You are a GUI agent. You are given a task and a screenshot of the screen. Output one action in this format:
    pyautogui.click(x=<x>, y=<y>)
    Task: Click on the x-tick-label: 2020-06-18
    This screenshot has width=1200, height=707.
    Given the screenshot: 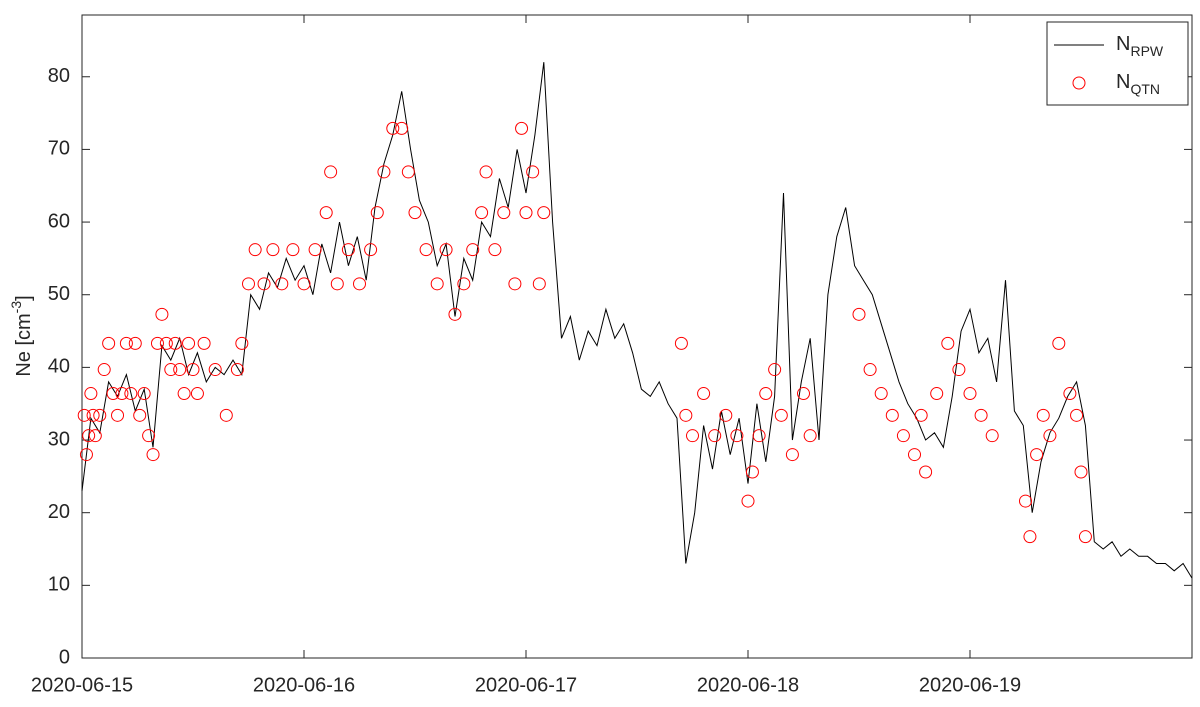 What is the action you would take?
    pyautogui.click(x=748, y=685)
    